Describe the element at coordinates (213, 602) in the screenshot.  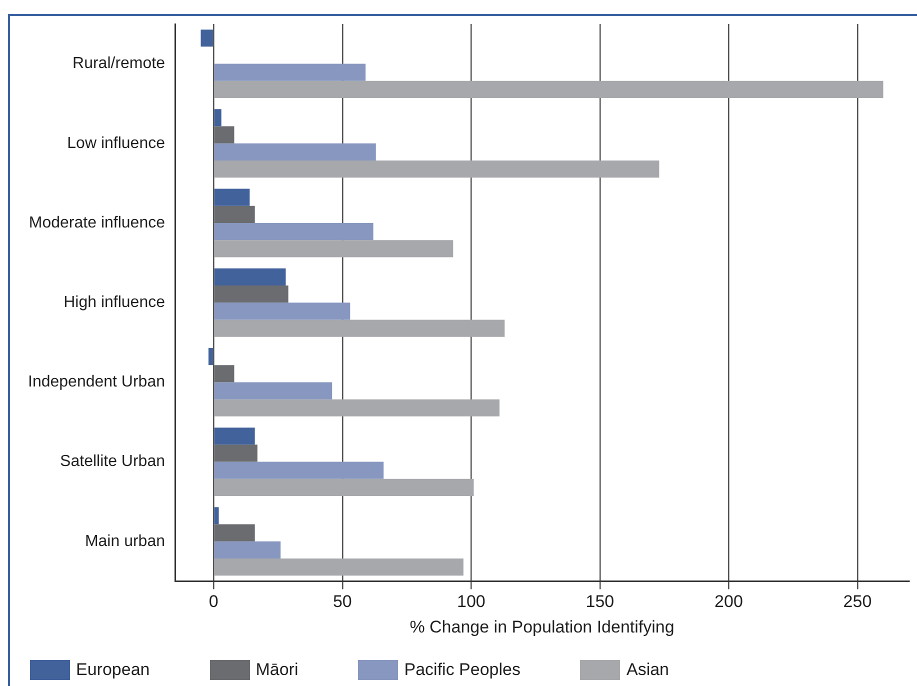
I see `x-tick-label: 0` at that location.